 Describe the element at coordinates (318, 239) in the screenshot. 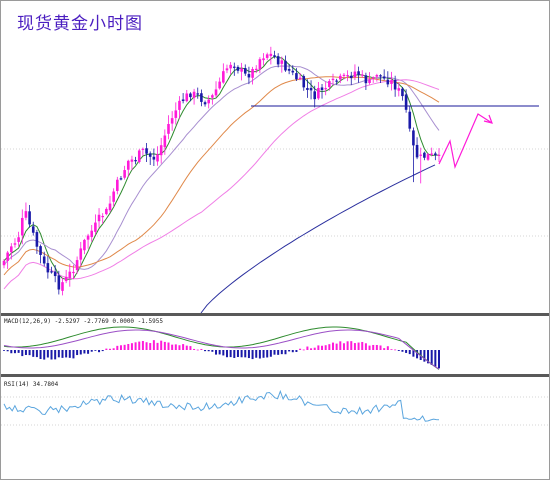

I see `ma-very-long-line` at that location.